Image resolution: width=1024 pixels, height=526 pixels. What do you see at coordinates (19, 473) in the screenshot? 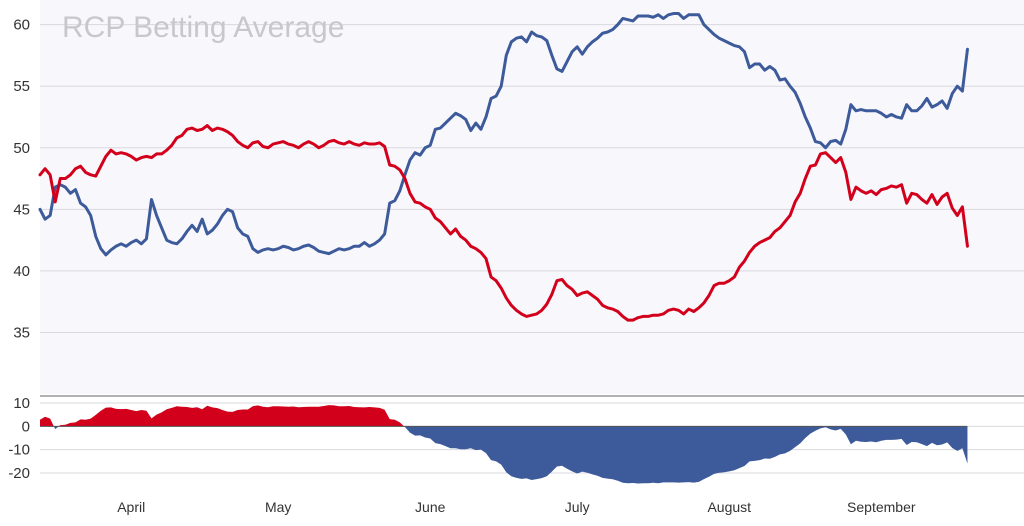
I see `spread-tick-label--20: -20` at bounding box center [19, 473].